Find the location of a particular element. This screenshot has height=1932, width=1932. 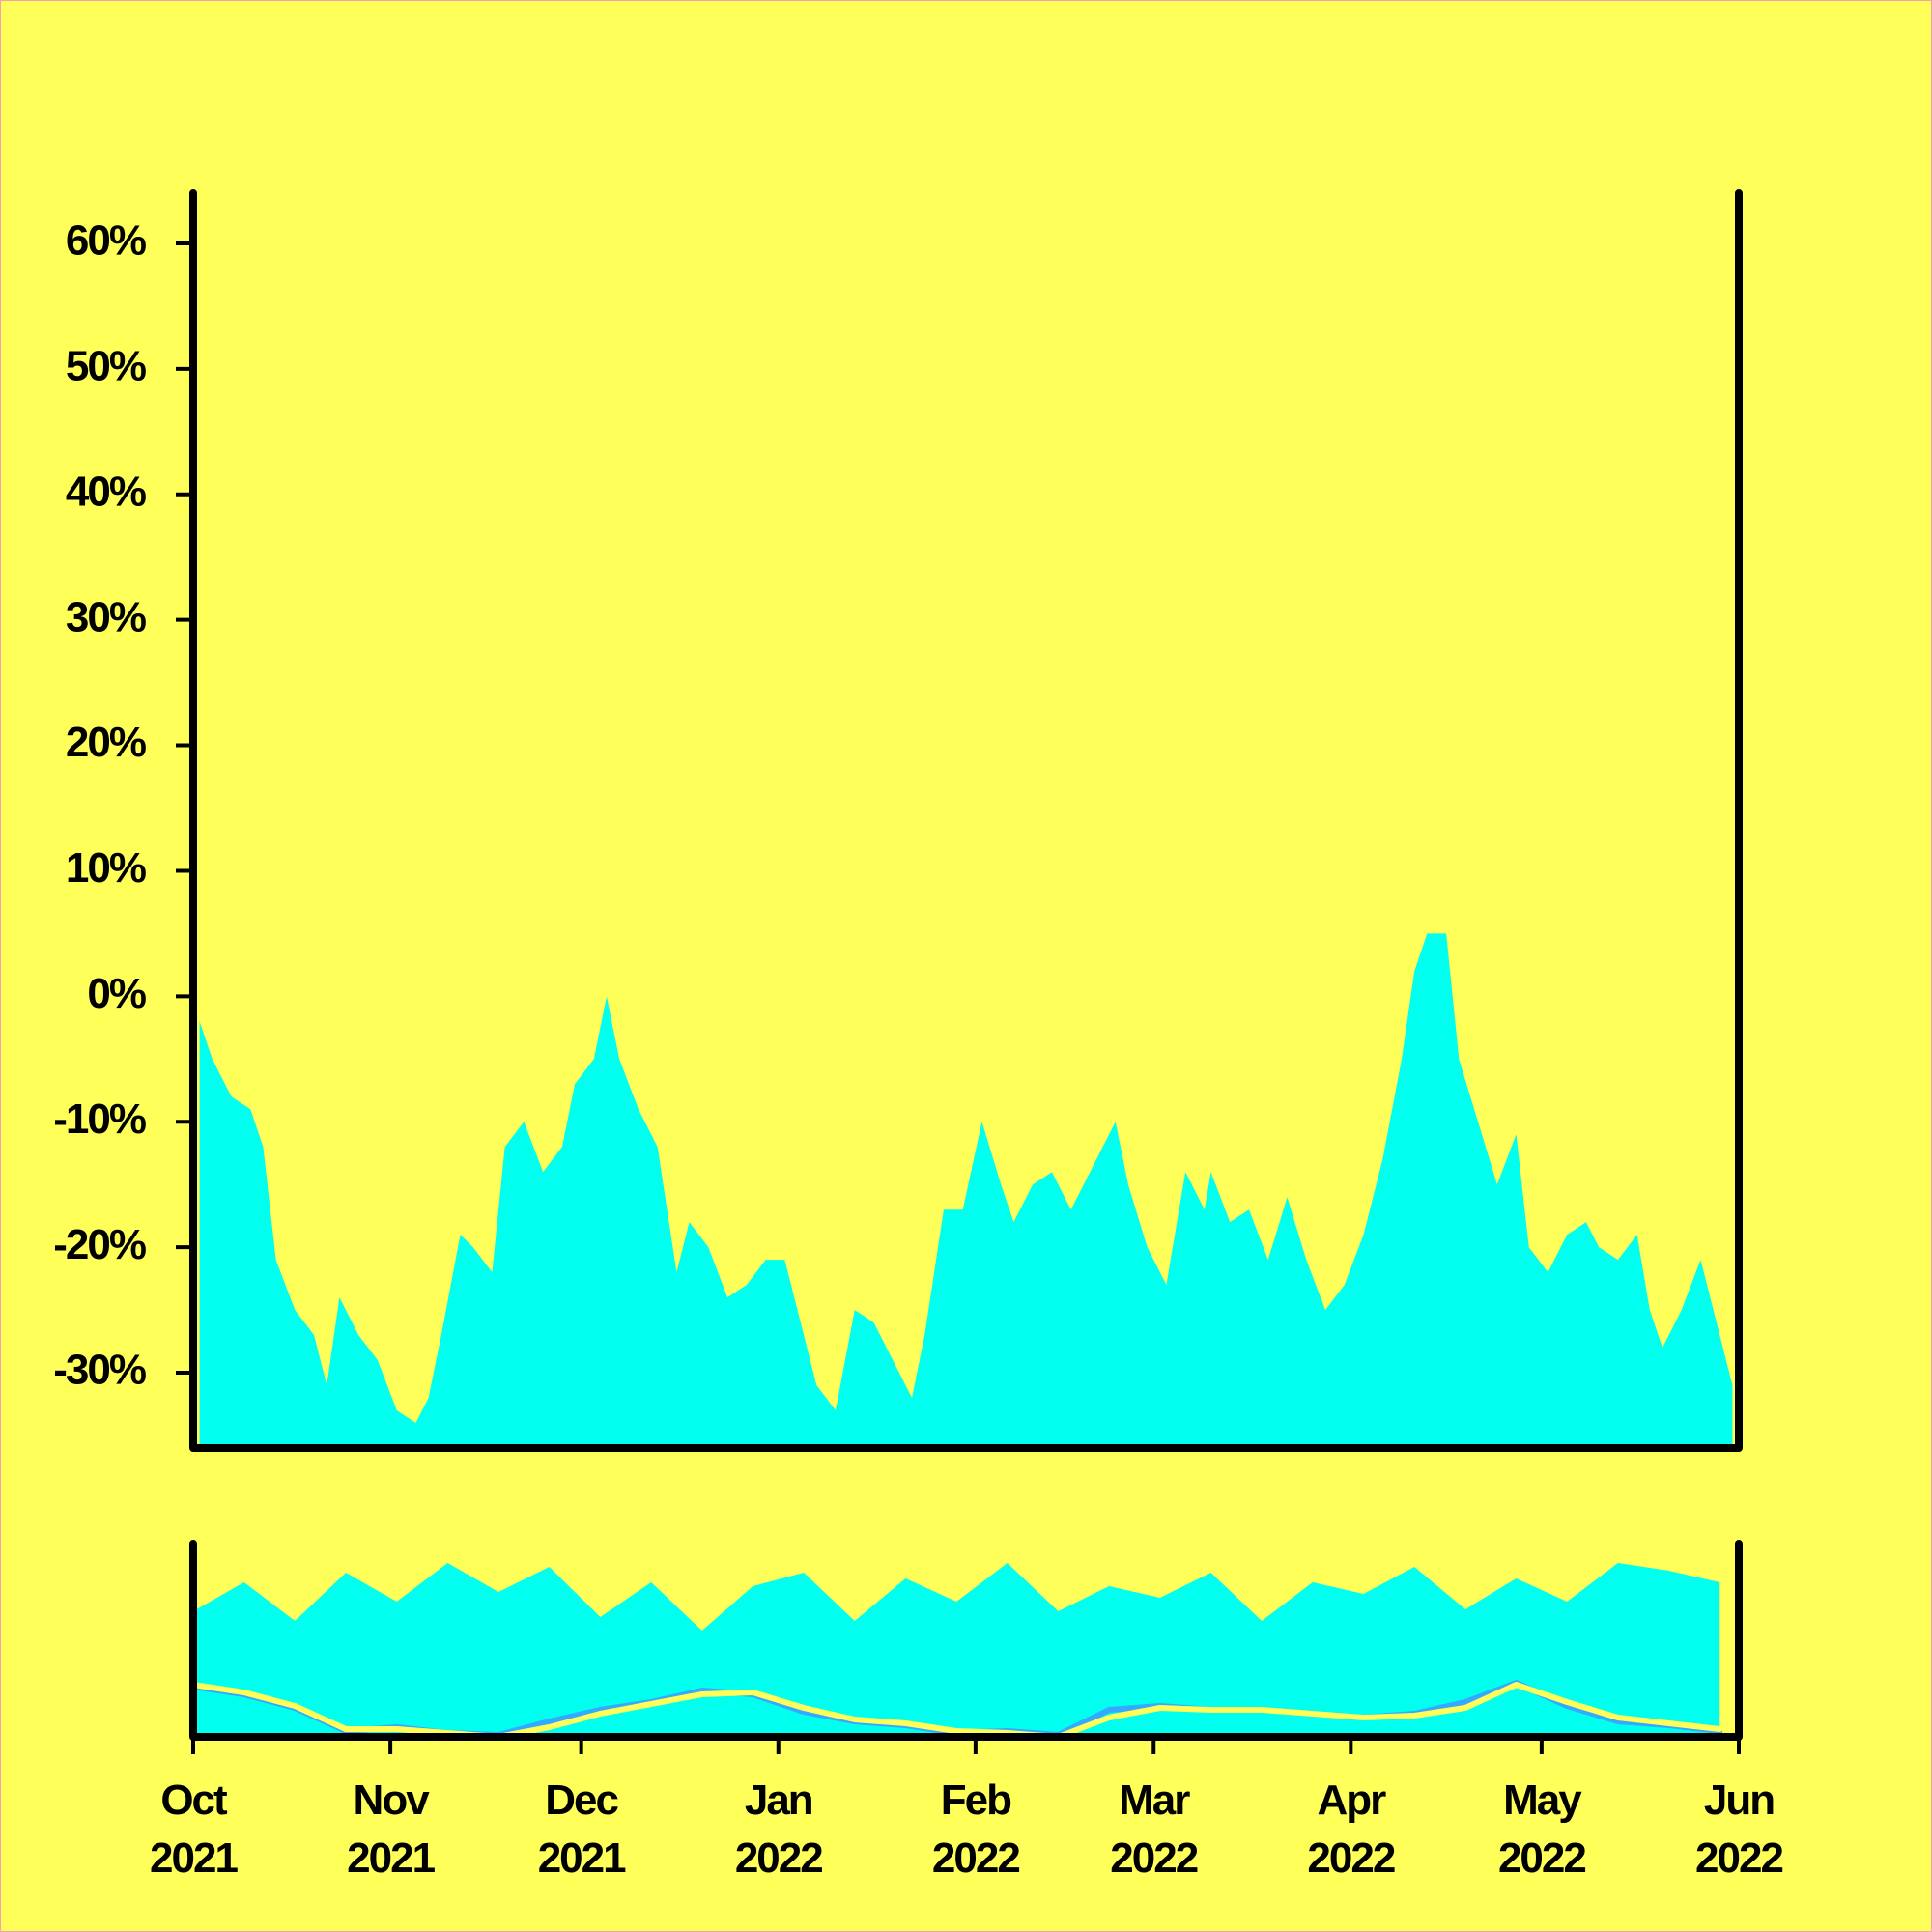

x-tick-label: Oct 2021 is located at coordinates (194, 1829).